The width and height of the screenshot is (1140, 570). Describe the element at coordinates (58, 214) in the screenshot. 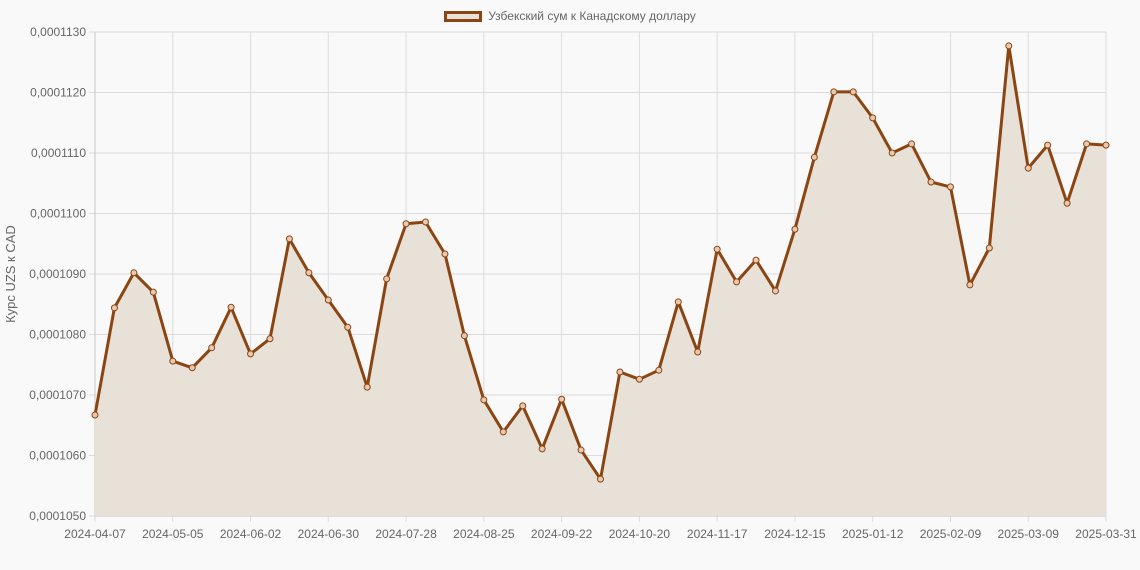

I see `y-tick-label: 0,0001100` at that location.